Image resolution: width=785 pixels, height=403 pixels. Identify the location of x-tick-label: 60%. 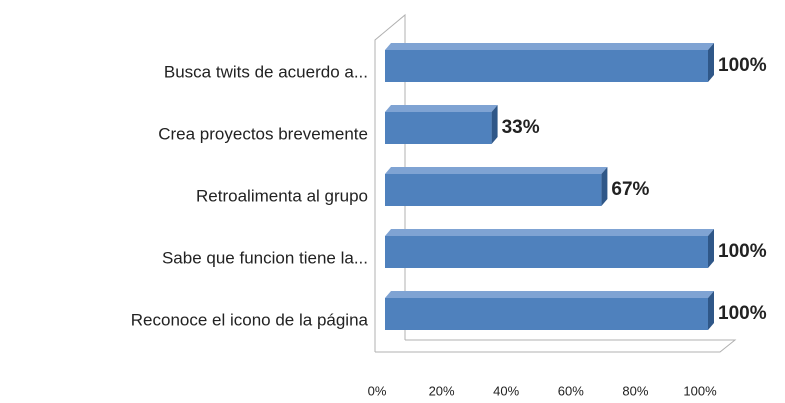
(571, 390).